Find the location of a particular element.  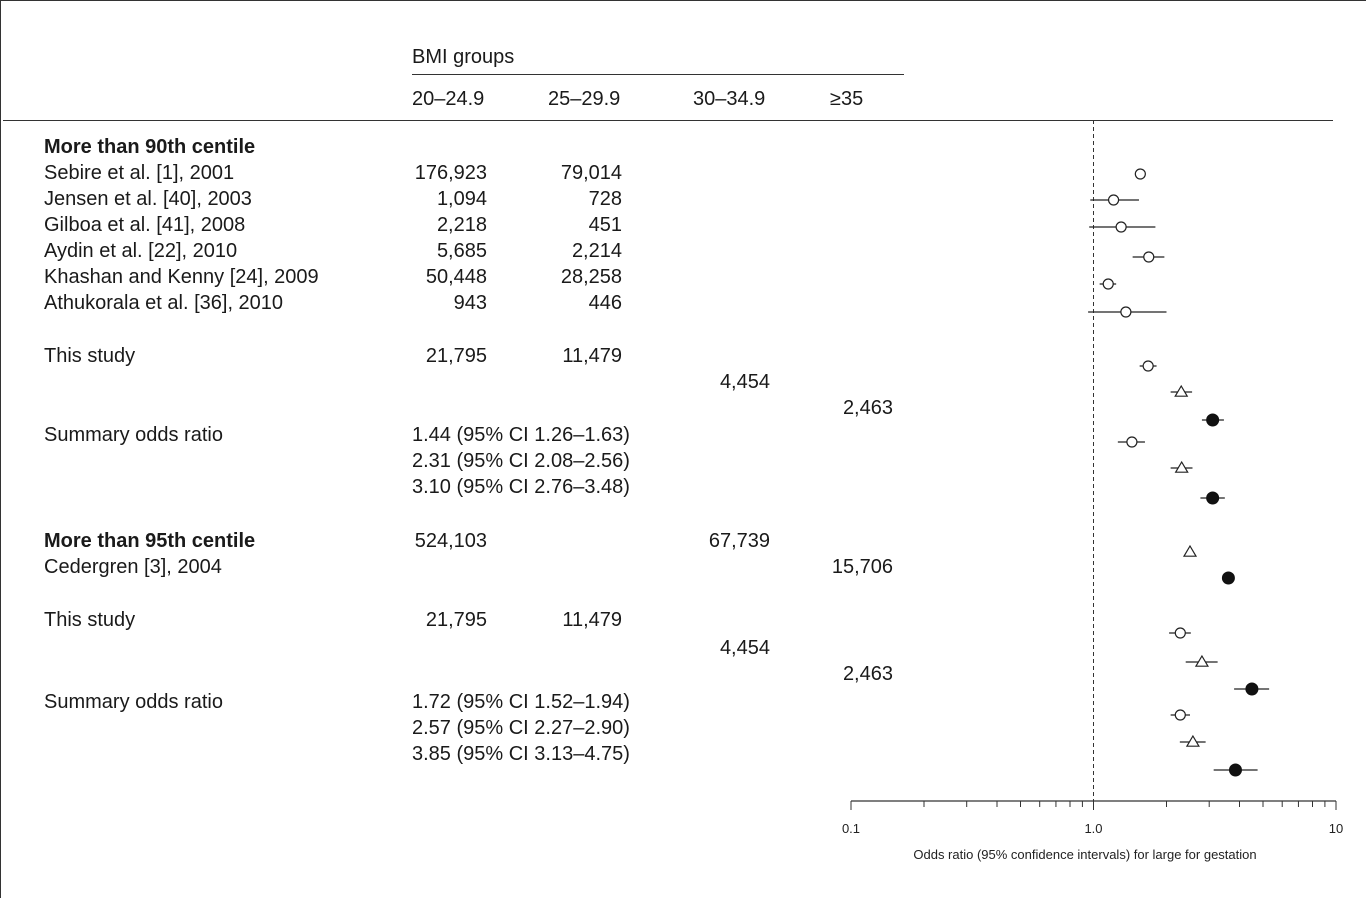

study-label: Cedergren [3], 2004 is located at coordinates (133, 567).